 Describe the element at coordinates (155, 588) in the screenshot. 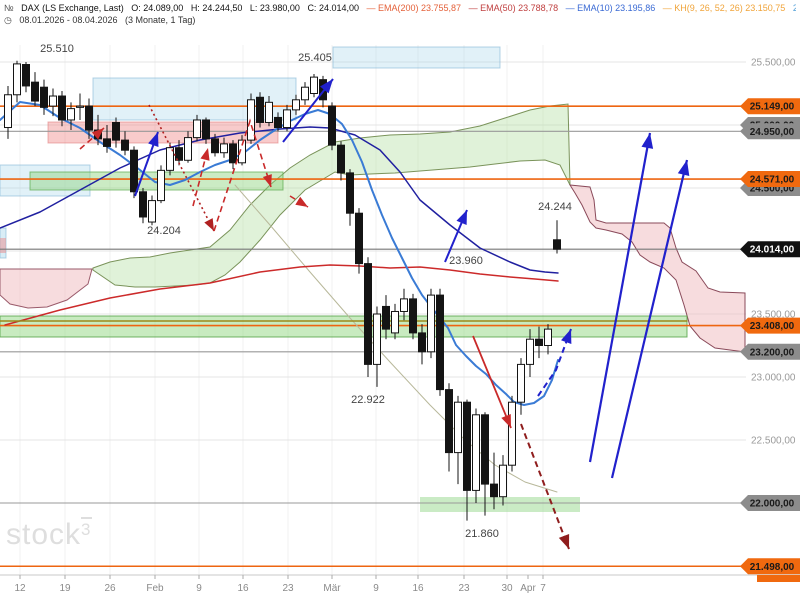

I see `x-axis-label: Feb` at that location.